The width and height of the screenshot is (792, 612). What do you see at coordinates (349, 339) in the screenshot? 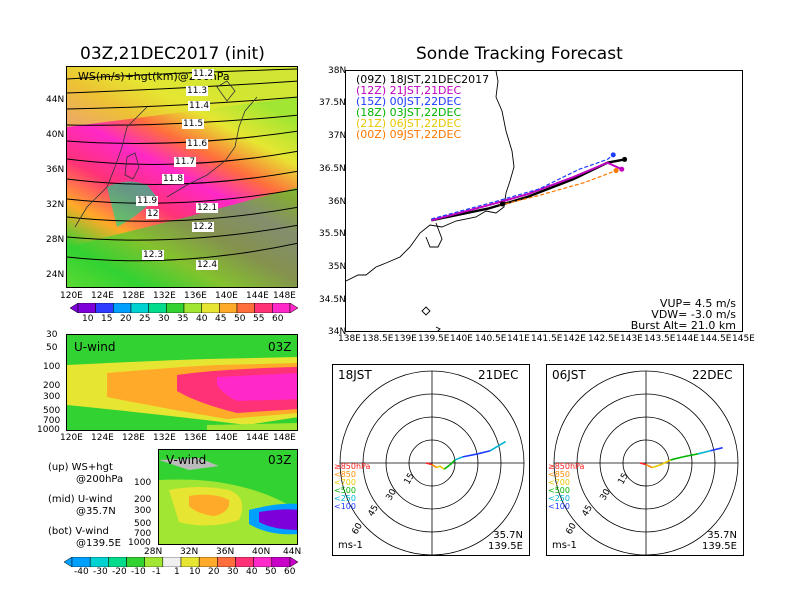
I see `lon-tick: 138E` at bounding box center [349, 339].